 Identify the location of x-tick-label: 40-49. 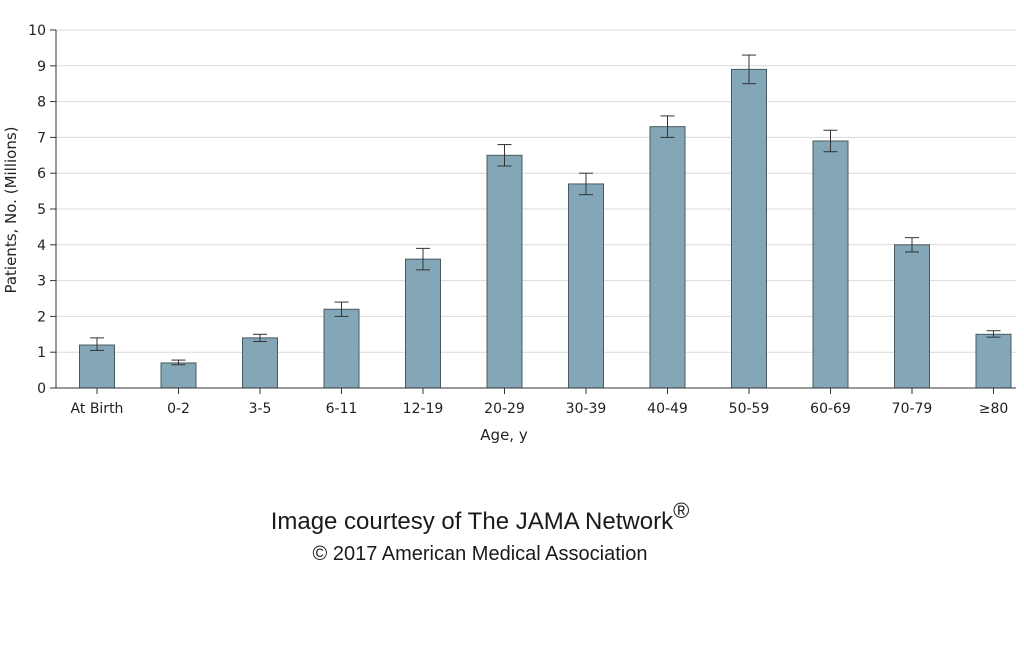
(667, 409).